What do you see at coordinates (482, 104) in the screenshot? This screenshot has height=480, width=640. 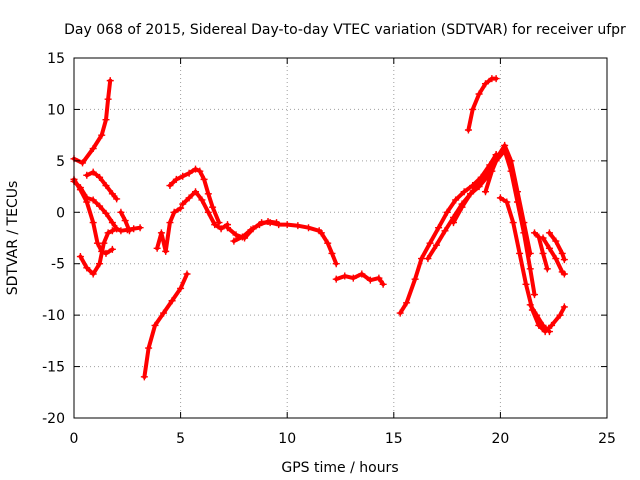 I see `series-s18` at bounding box center [482, 104].